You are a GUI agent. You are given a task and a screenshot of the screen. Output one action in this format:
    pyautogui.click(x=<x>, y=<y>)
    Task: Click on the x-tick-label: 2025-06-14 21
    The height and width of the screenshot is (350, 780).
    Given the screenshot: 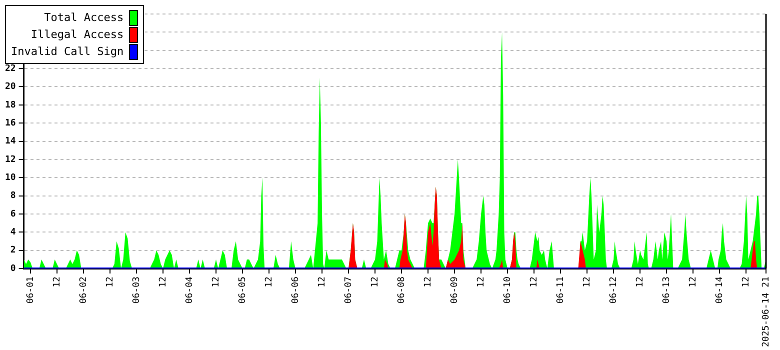 What is the action you would take?
    pyautogui.click(x=766, y=312)
    